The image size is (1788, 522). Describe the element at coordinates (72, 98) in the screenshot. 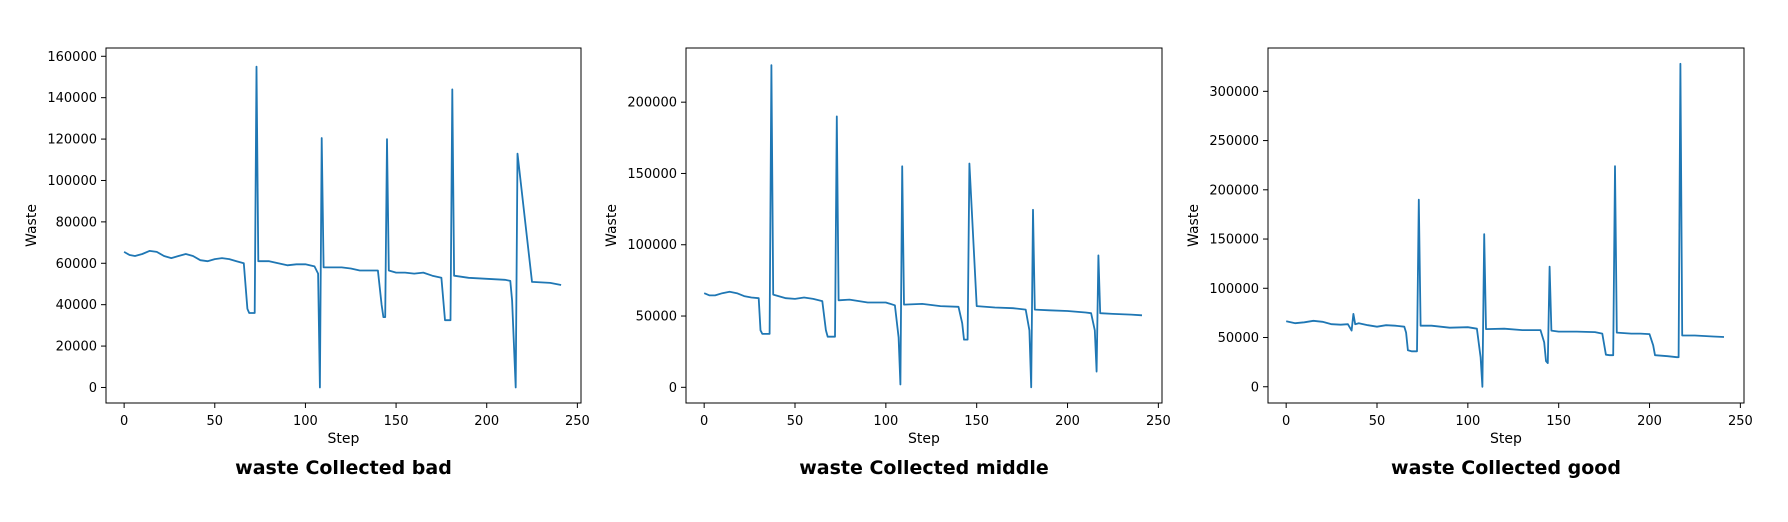

I see `y-tick-label: 140000` at that location.